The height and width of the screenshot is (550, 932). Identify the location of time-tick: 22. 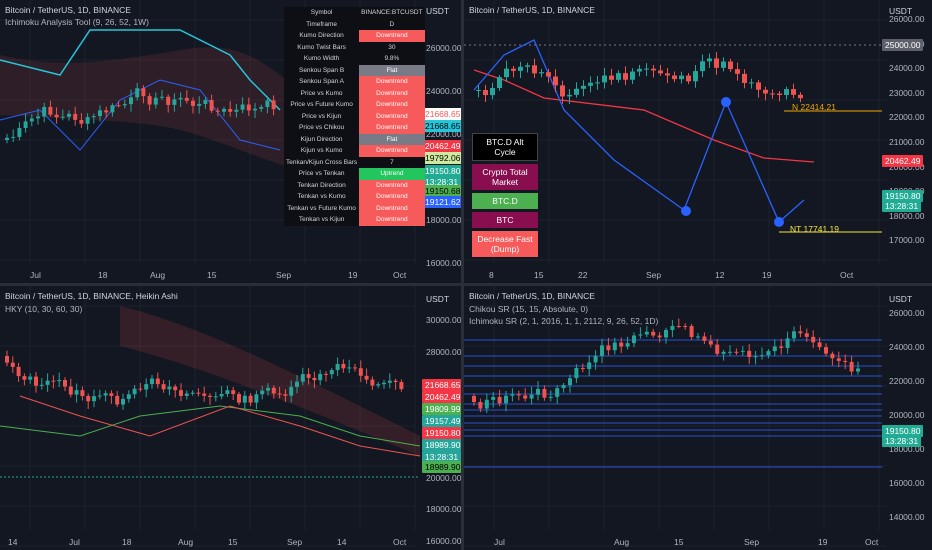
(583, 275).